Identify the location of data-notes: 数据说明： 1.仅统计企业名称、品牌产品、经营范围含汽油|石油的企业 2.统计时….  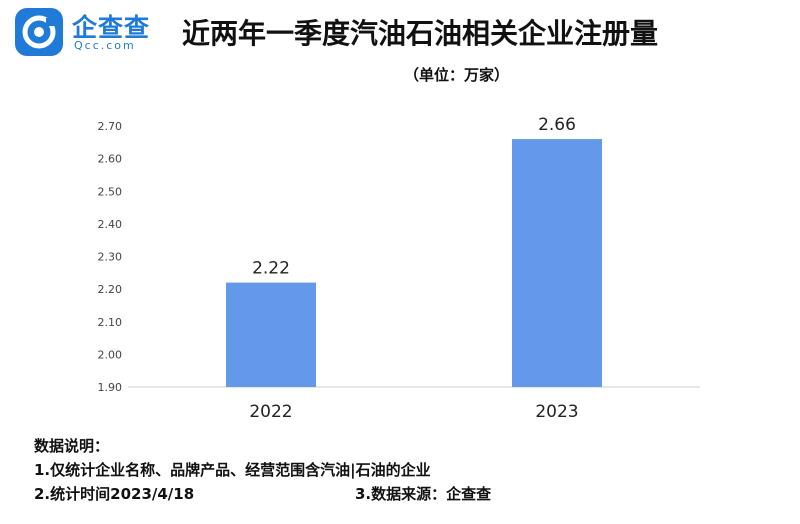
(262, 470).